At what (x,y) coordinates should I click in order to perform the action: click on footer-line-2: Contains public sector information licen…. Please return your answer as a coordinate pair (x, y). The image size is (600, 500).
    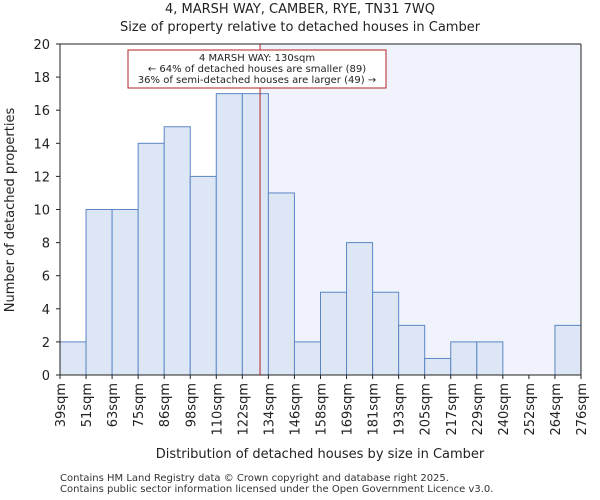
    Looking at the image, I should click on (277, 489).